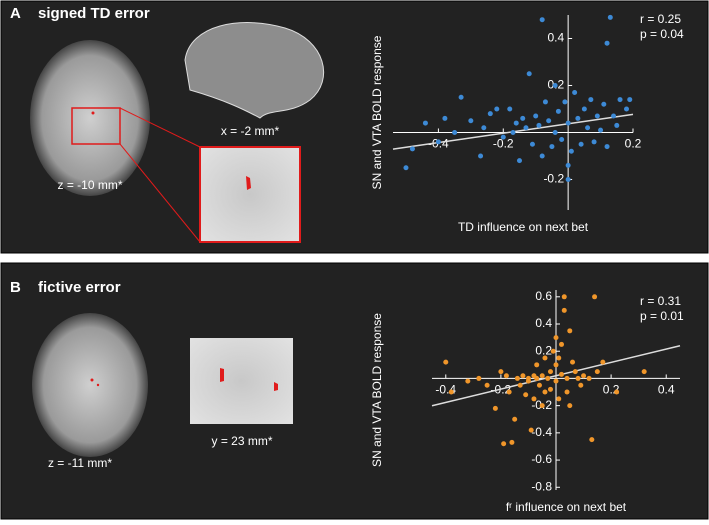 This screenshot has width=709, height=525. I want to click on panel-label: A, so click(15, 13).